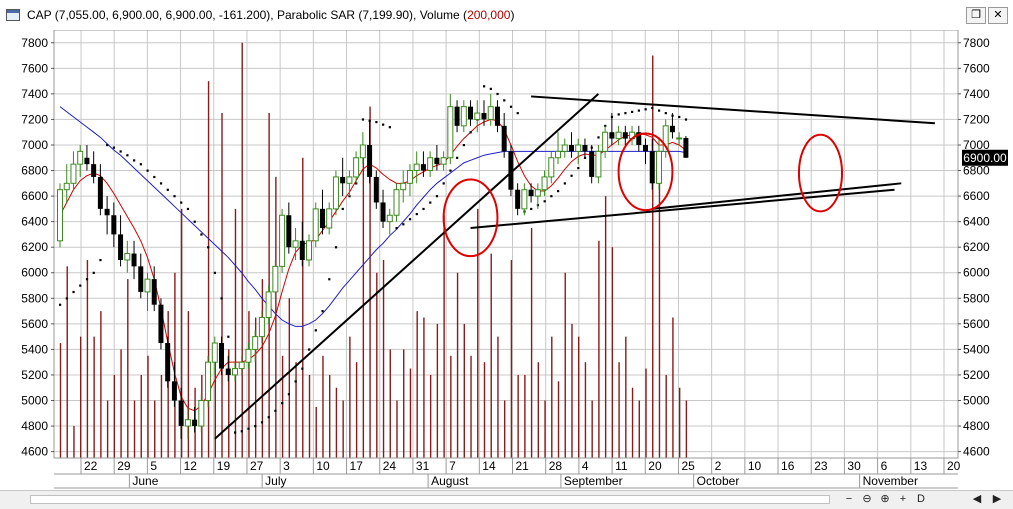  What do you see at coordinates (224, 466) in the screenshot?
I see `x-tick-label: 19` at bounding box center [224, 466].